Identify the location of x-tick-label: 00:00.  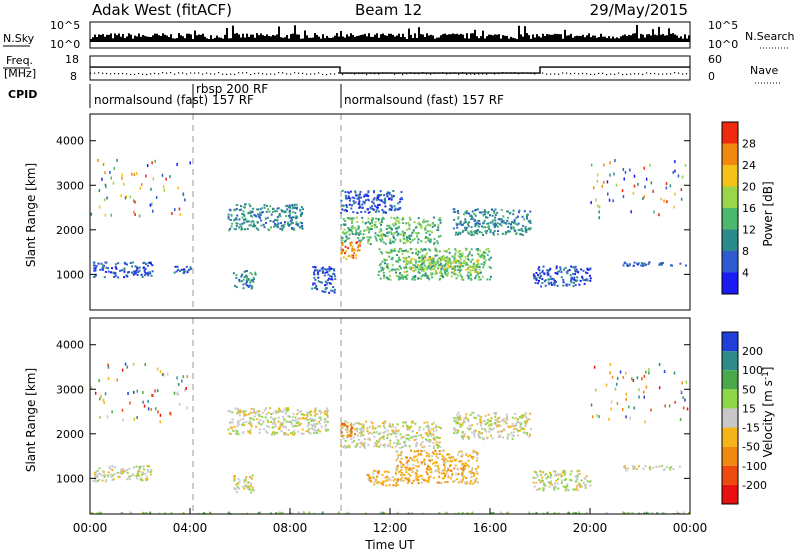
(90, 528).